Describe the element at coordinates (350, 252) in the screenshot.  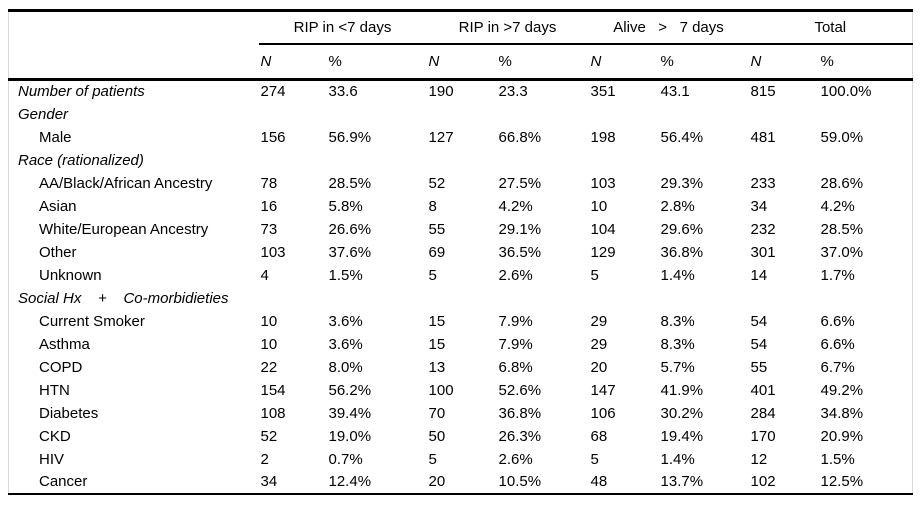
I see `cell-value: 37.6%` at that location.